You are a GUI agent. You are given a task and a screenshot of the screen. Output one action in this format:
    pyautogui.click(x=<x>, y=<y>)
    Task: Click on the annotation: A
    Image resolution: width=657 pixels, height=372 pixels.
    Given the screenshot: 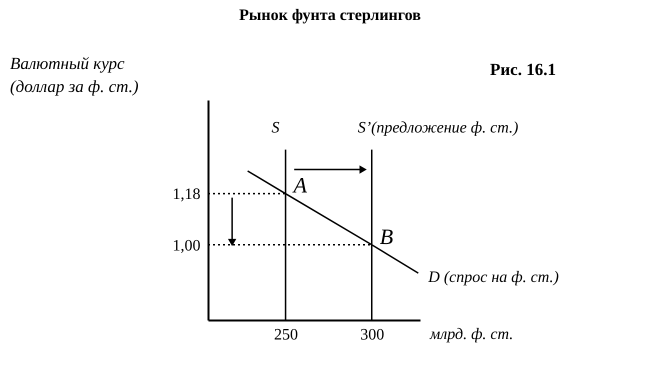 What is the action you would take?
    pyautogui.click(x=300, y=185)
    